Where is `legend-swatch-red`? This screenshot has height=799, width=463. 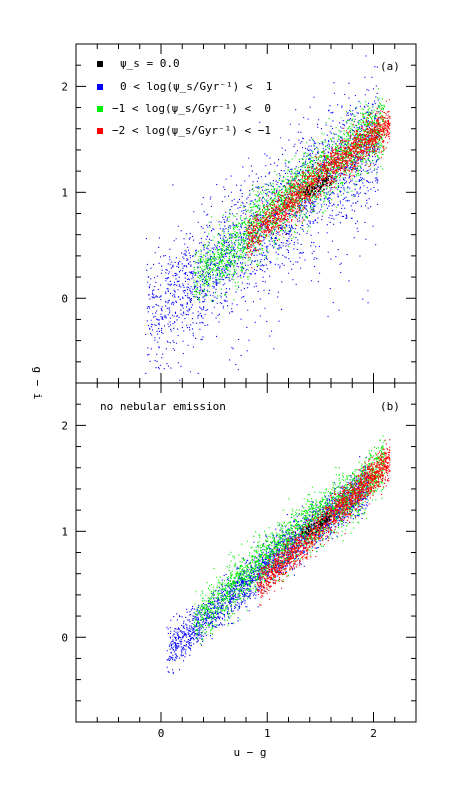
legend-swatch-red is located at coordinates (100, 131).